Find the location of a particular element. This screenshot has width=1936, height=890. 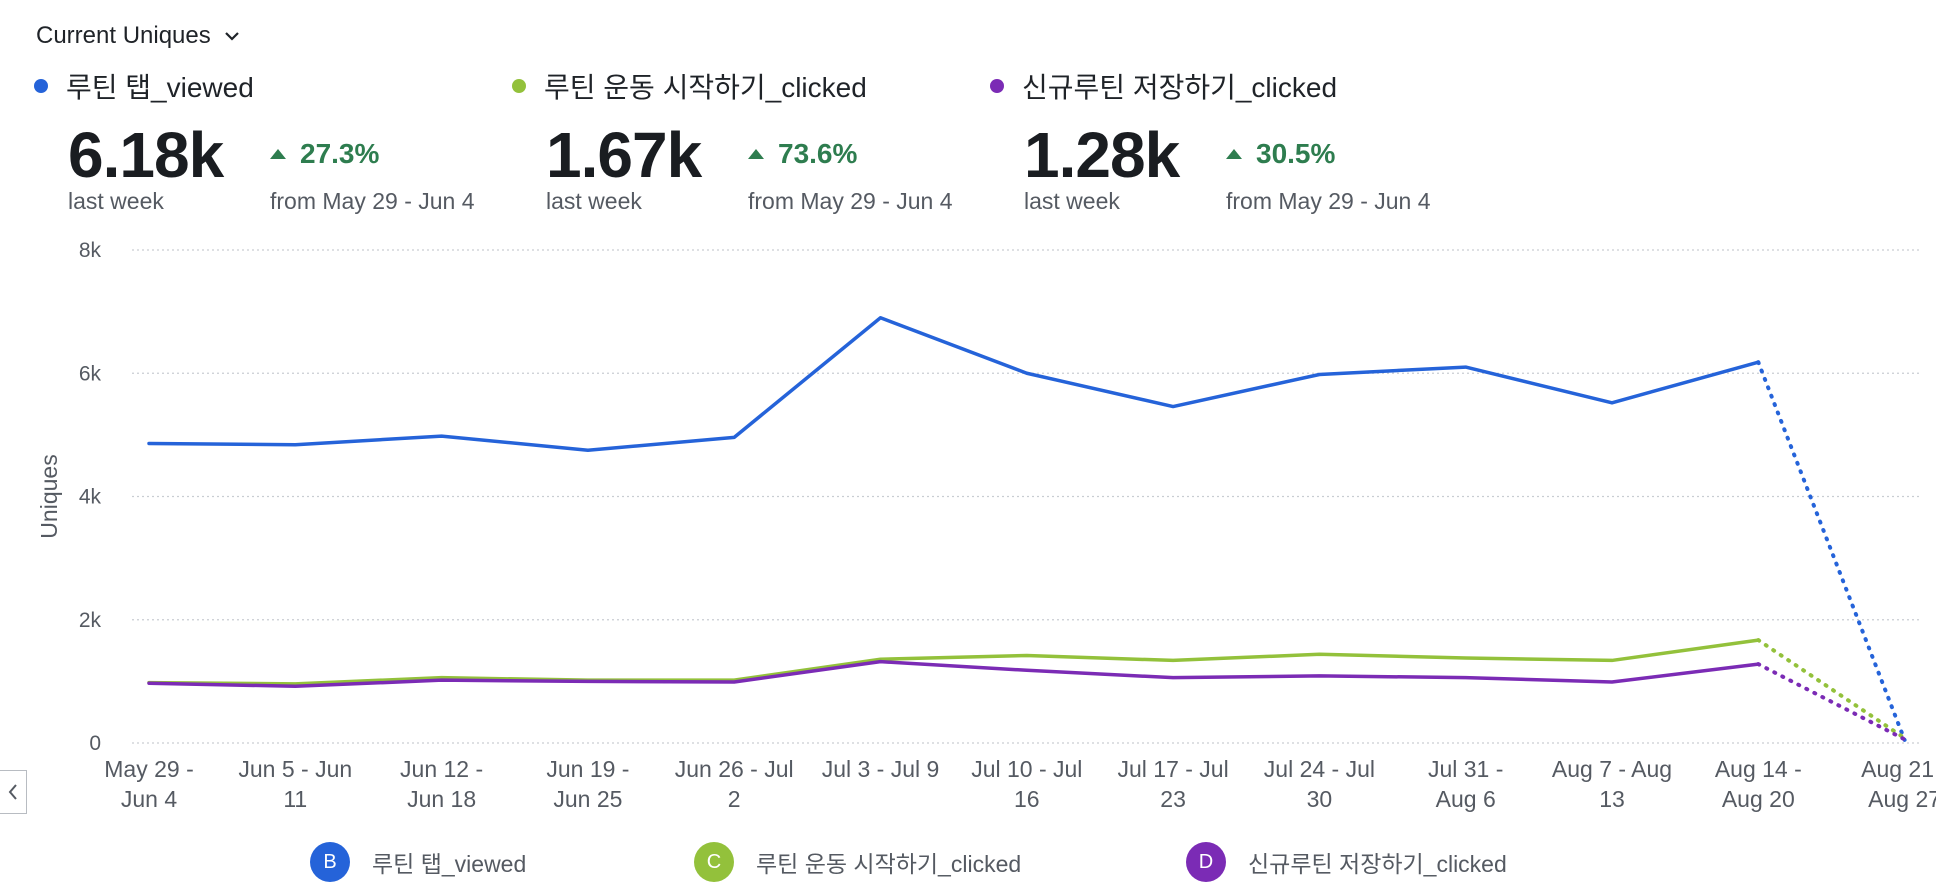

series-line-b is located at coordinates (954, 384).